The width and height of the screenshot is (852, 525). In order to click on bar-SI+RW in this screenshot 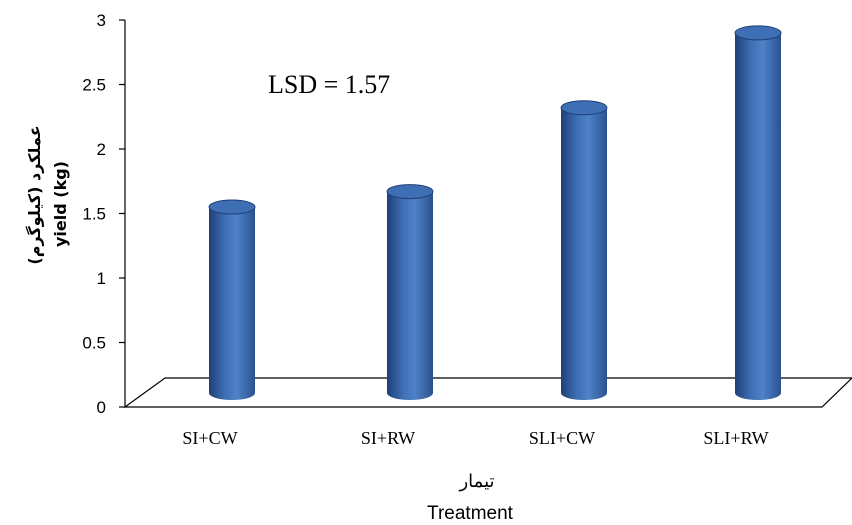, I will do `click(410, 292)`.